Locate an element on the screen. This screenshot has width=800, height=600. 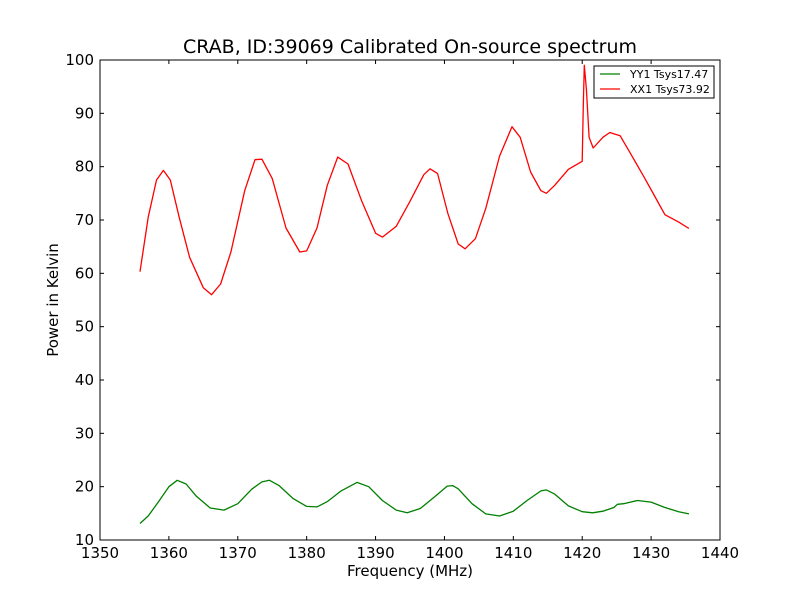
y-tick-label: 40 is located at coordinates (84, 380).